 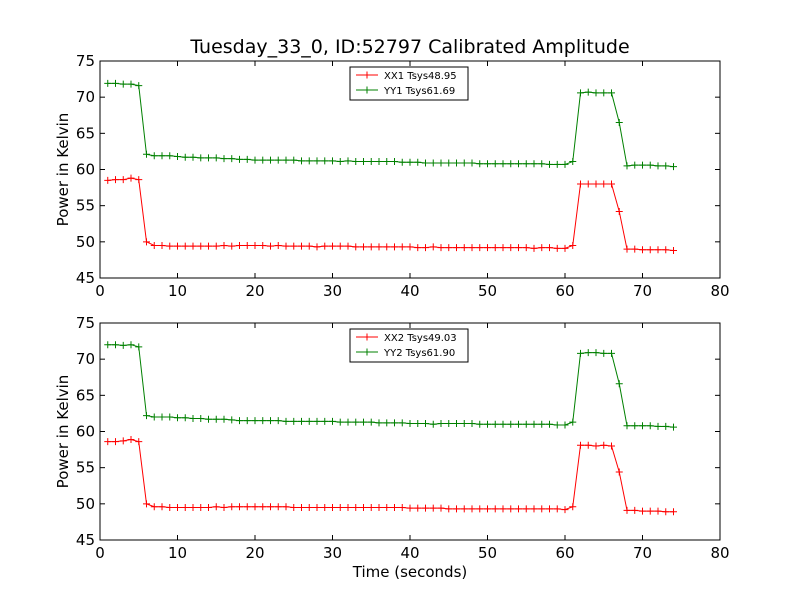 I want to click on x-tick-label: 0, so click(x=100, y=291).